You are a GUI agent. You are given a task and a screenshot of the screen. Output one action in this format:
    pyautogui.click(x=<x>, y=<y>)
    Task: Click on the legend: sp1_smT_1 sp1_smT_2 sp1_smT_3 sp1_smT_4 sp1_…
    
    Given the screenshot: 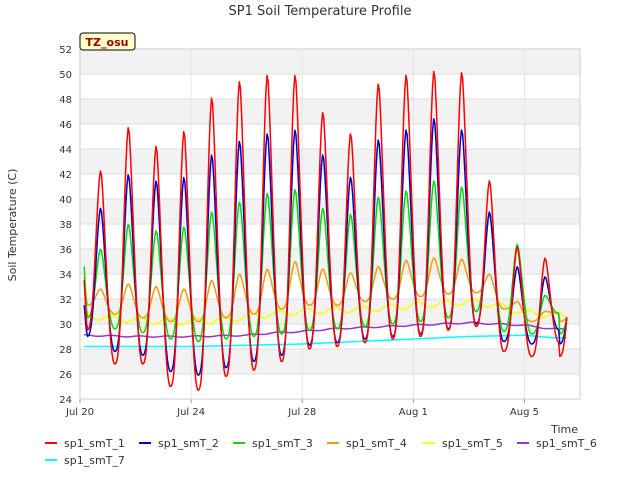 What is the action you would take?
    pyautogui.click(x=321, y=452)
    